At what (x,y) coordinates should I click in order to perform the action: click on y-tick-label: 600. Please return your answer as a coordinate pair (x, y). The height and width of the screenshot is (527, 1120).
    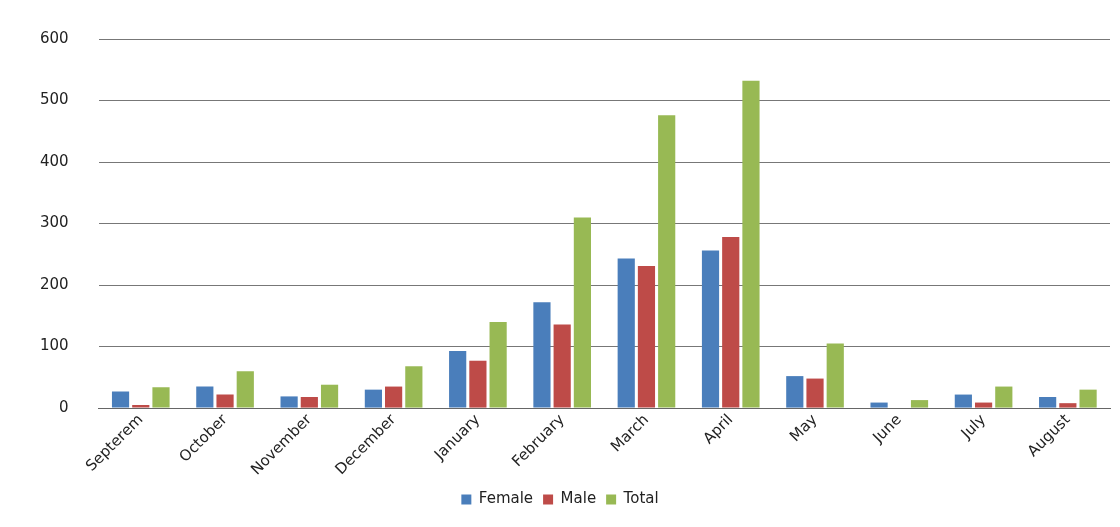
    Looking at the image, I should click on (54, 37).